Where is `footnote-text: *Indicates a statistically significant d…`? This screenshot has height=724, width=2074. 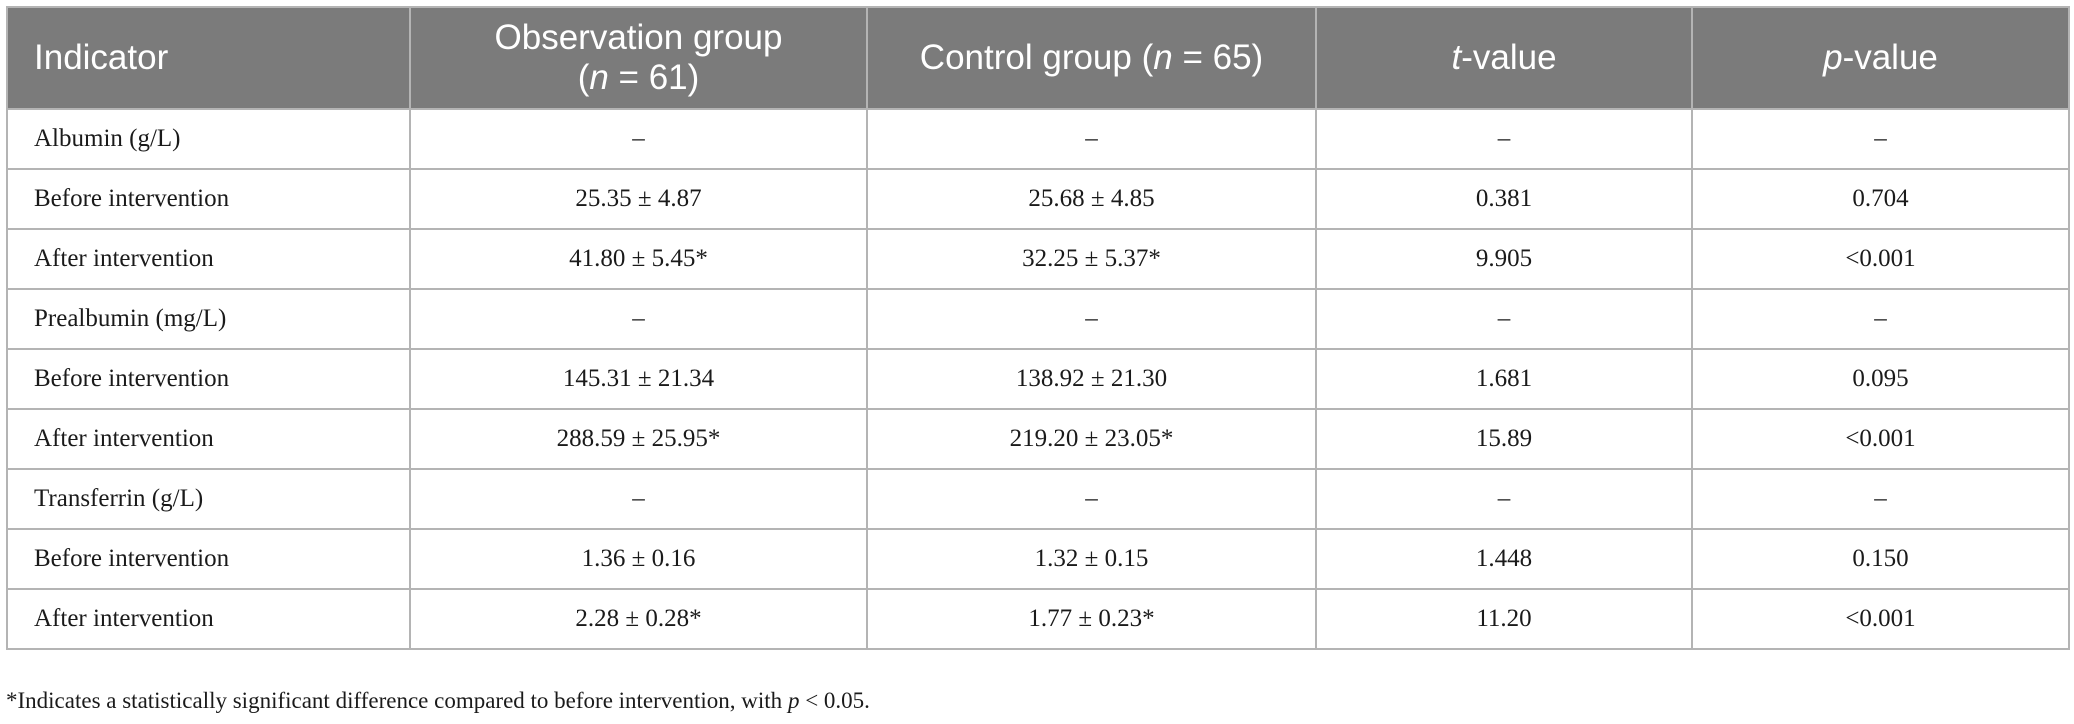 footnote-text: *Indicates a statistically significant d… is located at coordinates (397, 700).